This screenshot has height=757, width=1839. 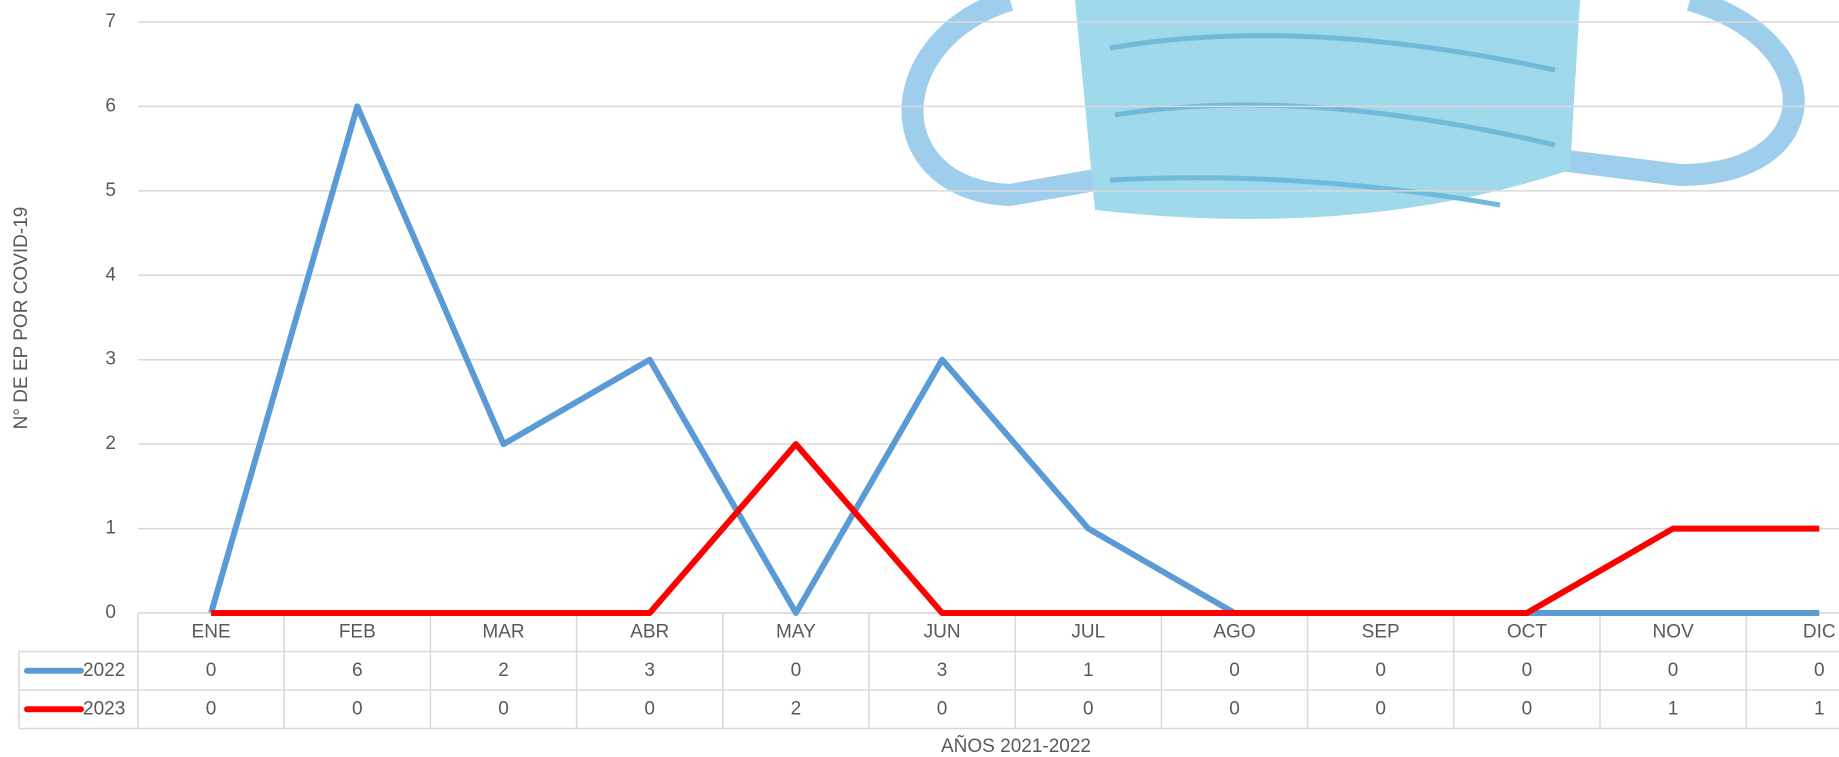 What do you see at coordinates (110, 359) in the screenshot?
I see `y-tick-label: 3` at bounding box center [110, 359].